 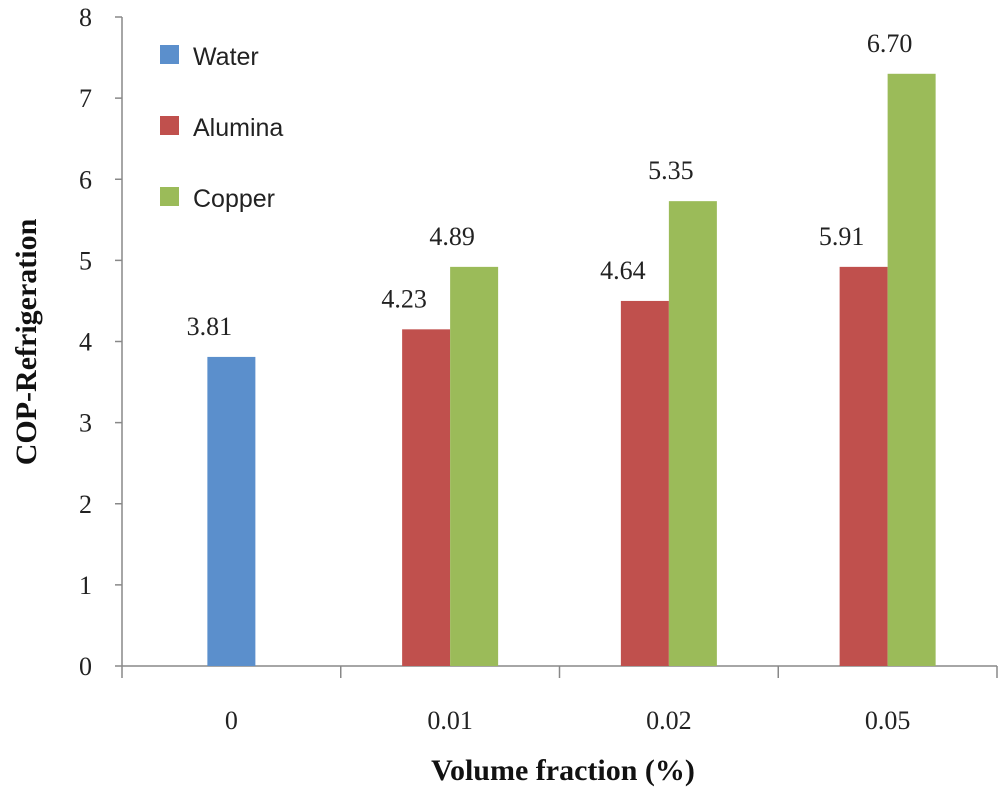 I want to click on data-label: 4.89, so click(x=452, y=236).